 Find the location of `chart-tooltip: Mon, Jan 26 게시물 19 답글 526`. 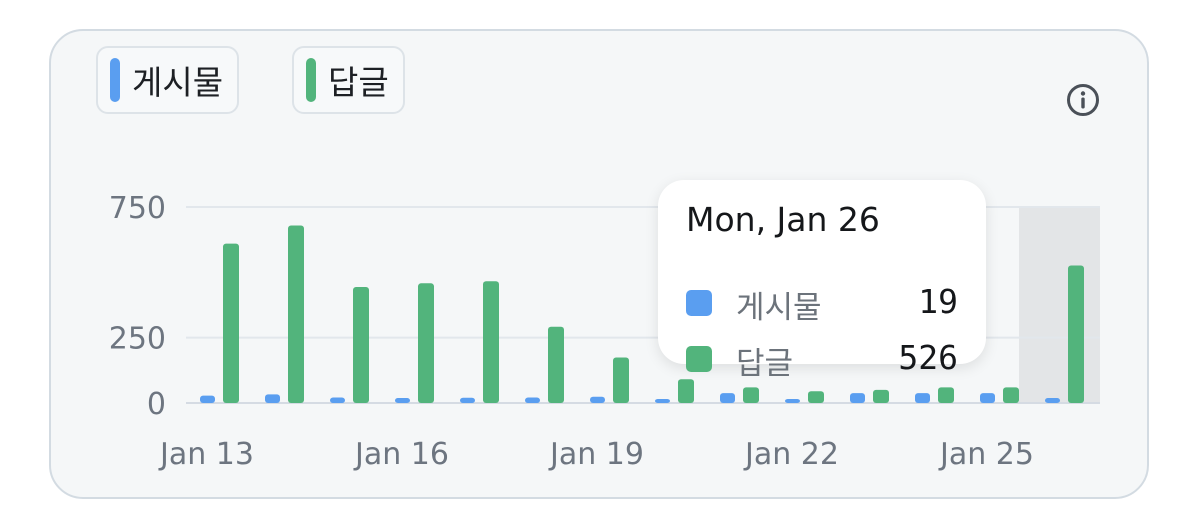

chart-tooltip: Mon, Jan 26 게시물 19 답글 526 is located at coordinates (822, 281).